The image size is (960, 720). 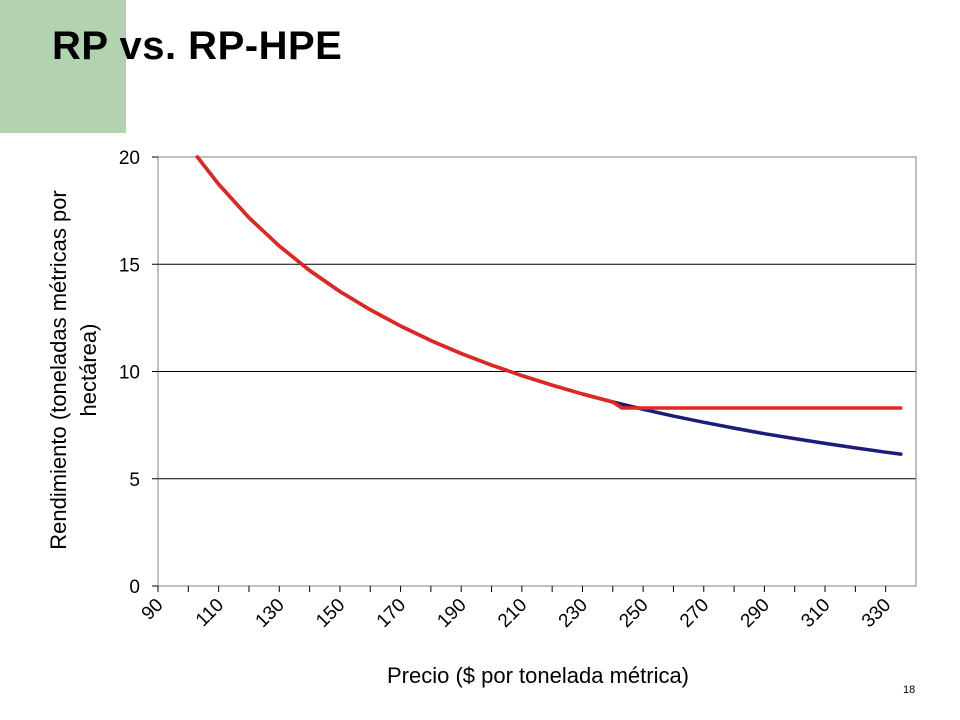 I want to click on slide-title: RP vs. RP-HPE, so click(x=197, y=46).